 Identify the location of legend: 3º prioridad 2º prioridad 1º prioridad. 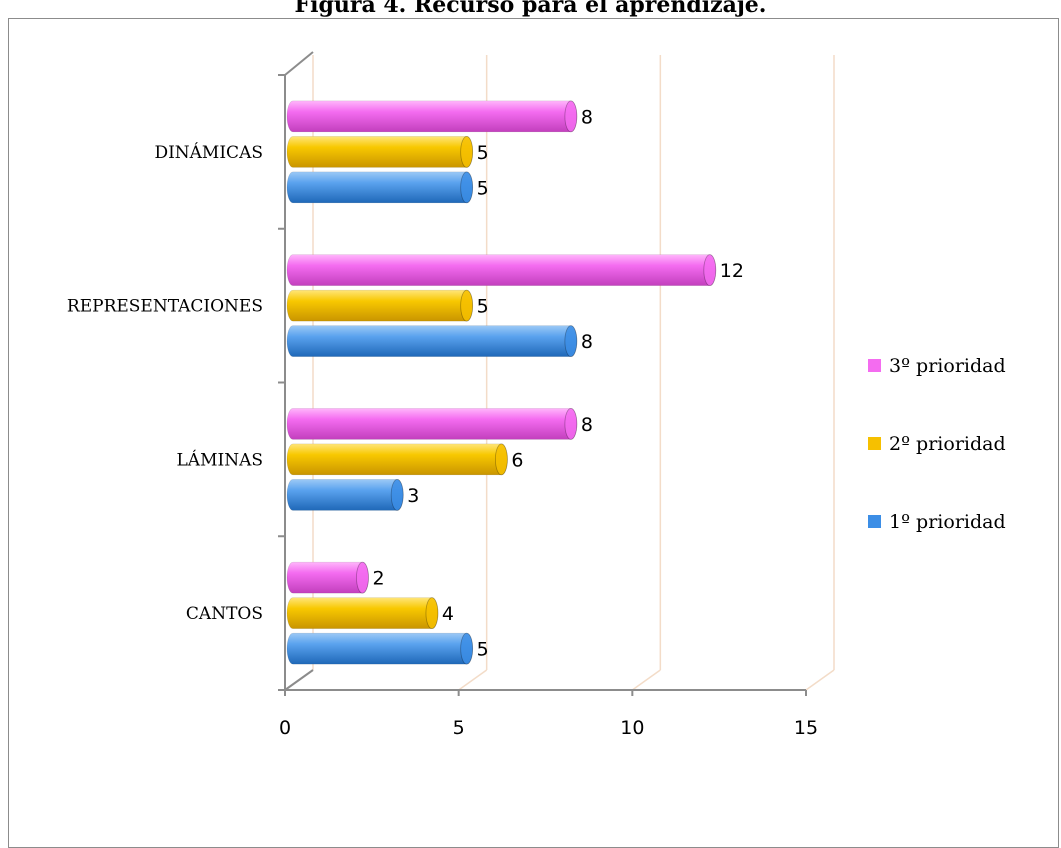
(937, 444).